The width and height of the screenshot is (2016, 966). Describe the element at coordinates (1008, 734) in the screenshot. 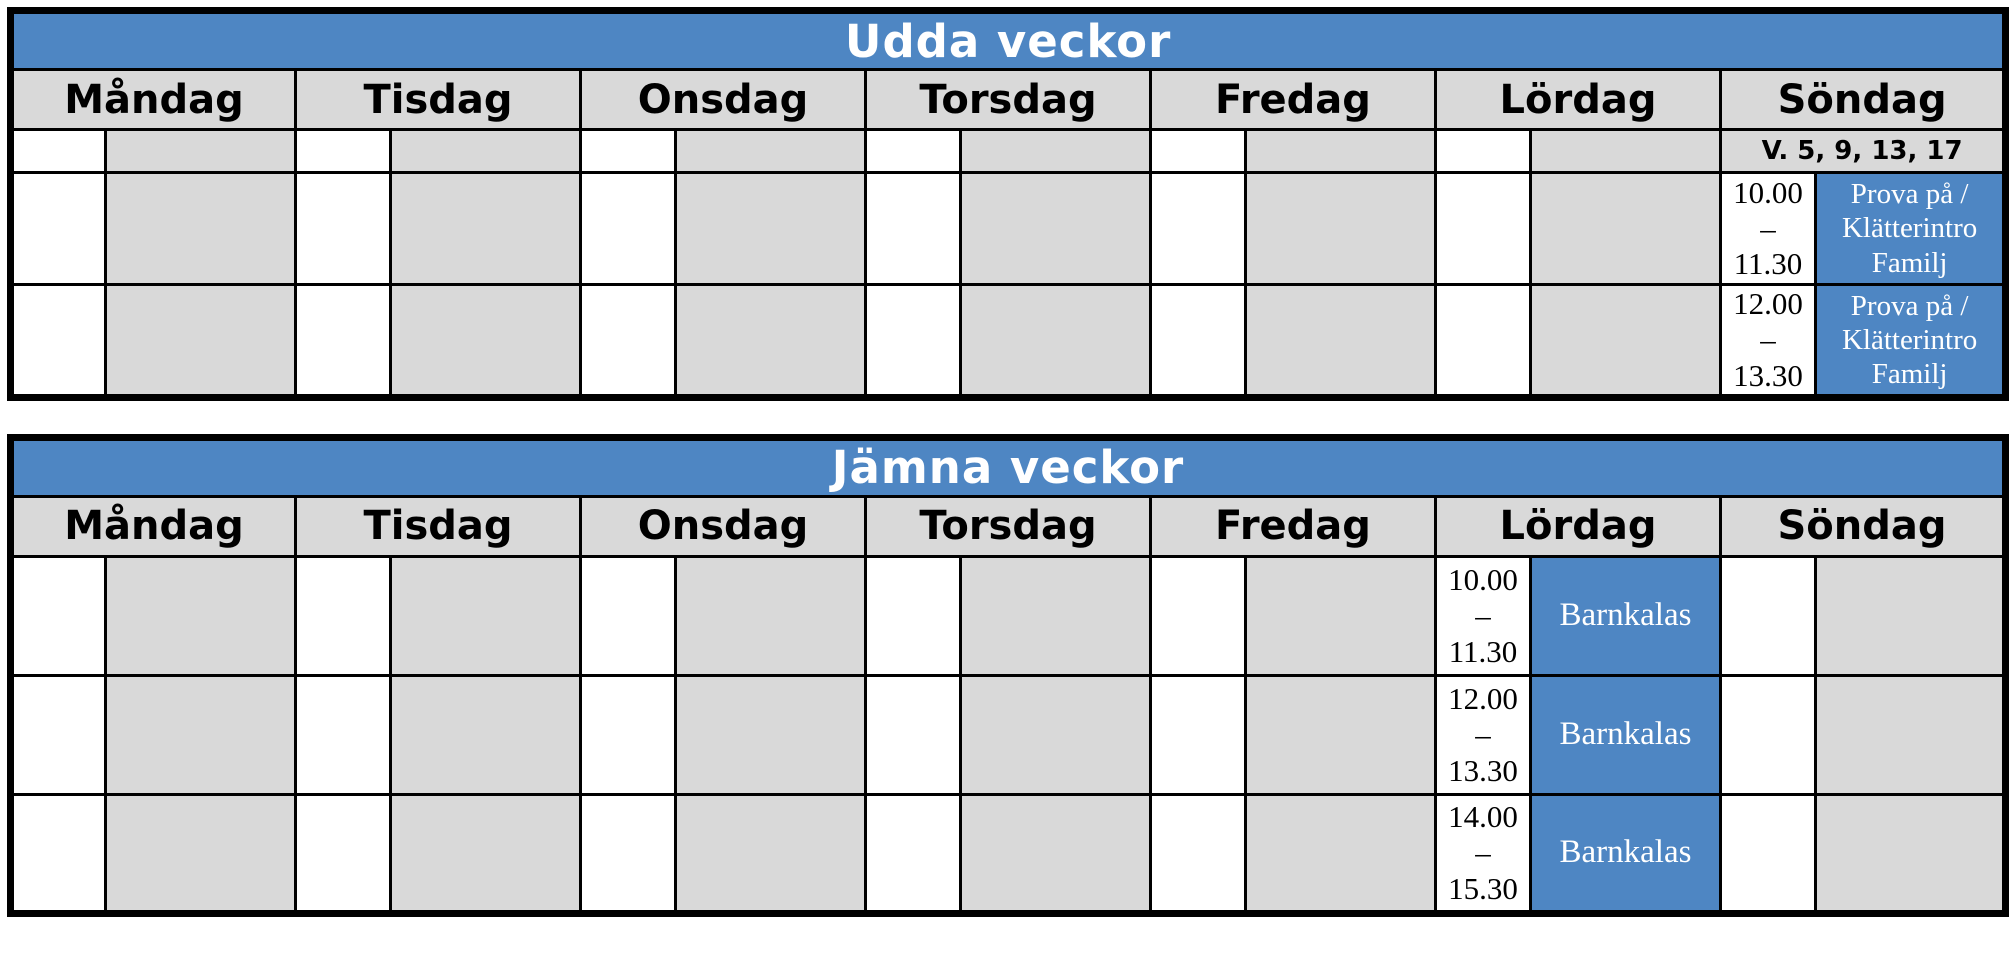

I see `even-weeks-slot-row-2: 12.00 – 13.30 Barnkalas` at that location.